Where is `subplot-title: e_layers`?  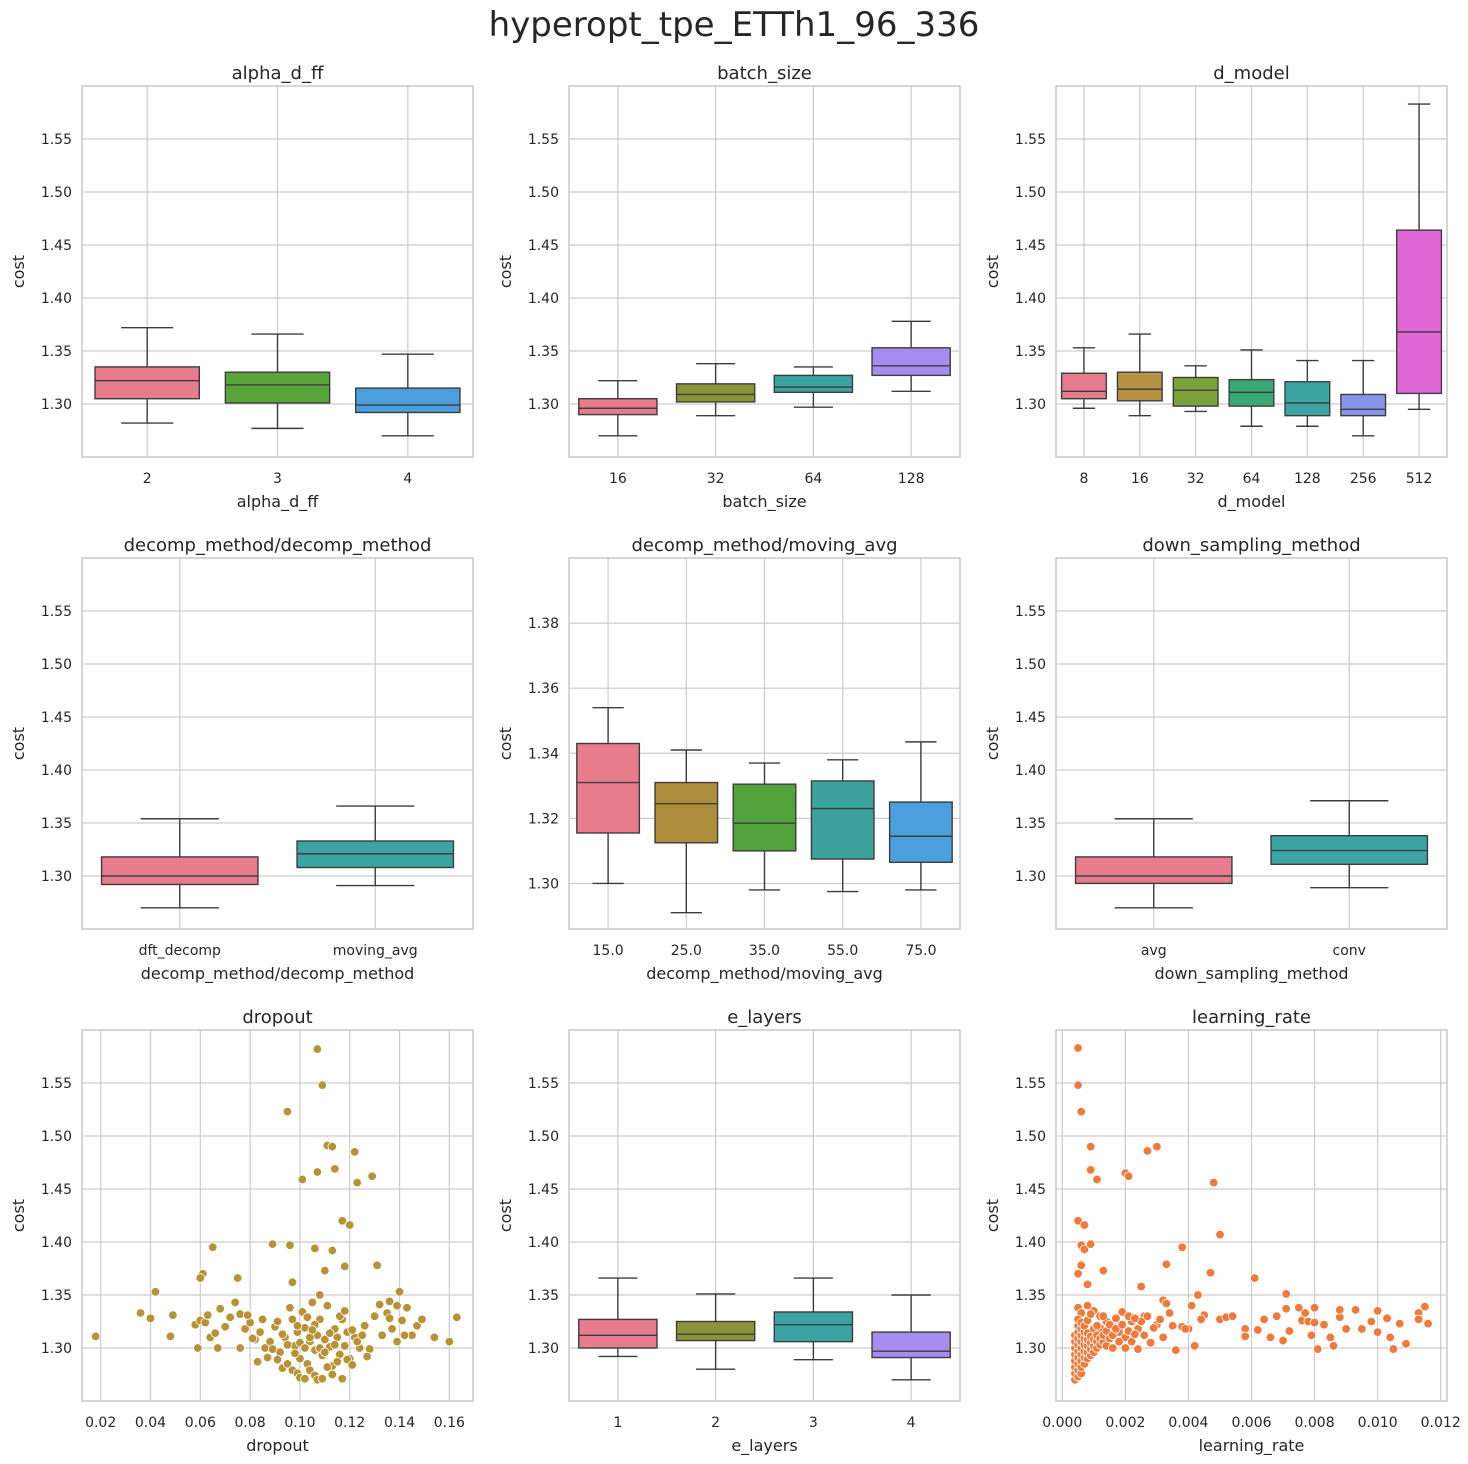 subplot-title: e_layers is located at coordinates (764, 1017).